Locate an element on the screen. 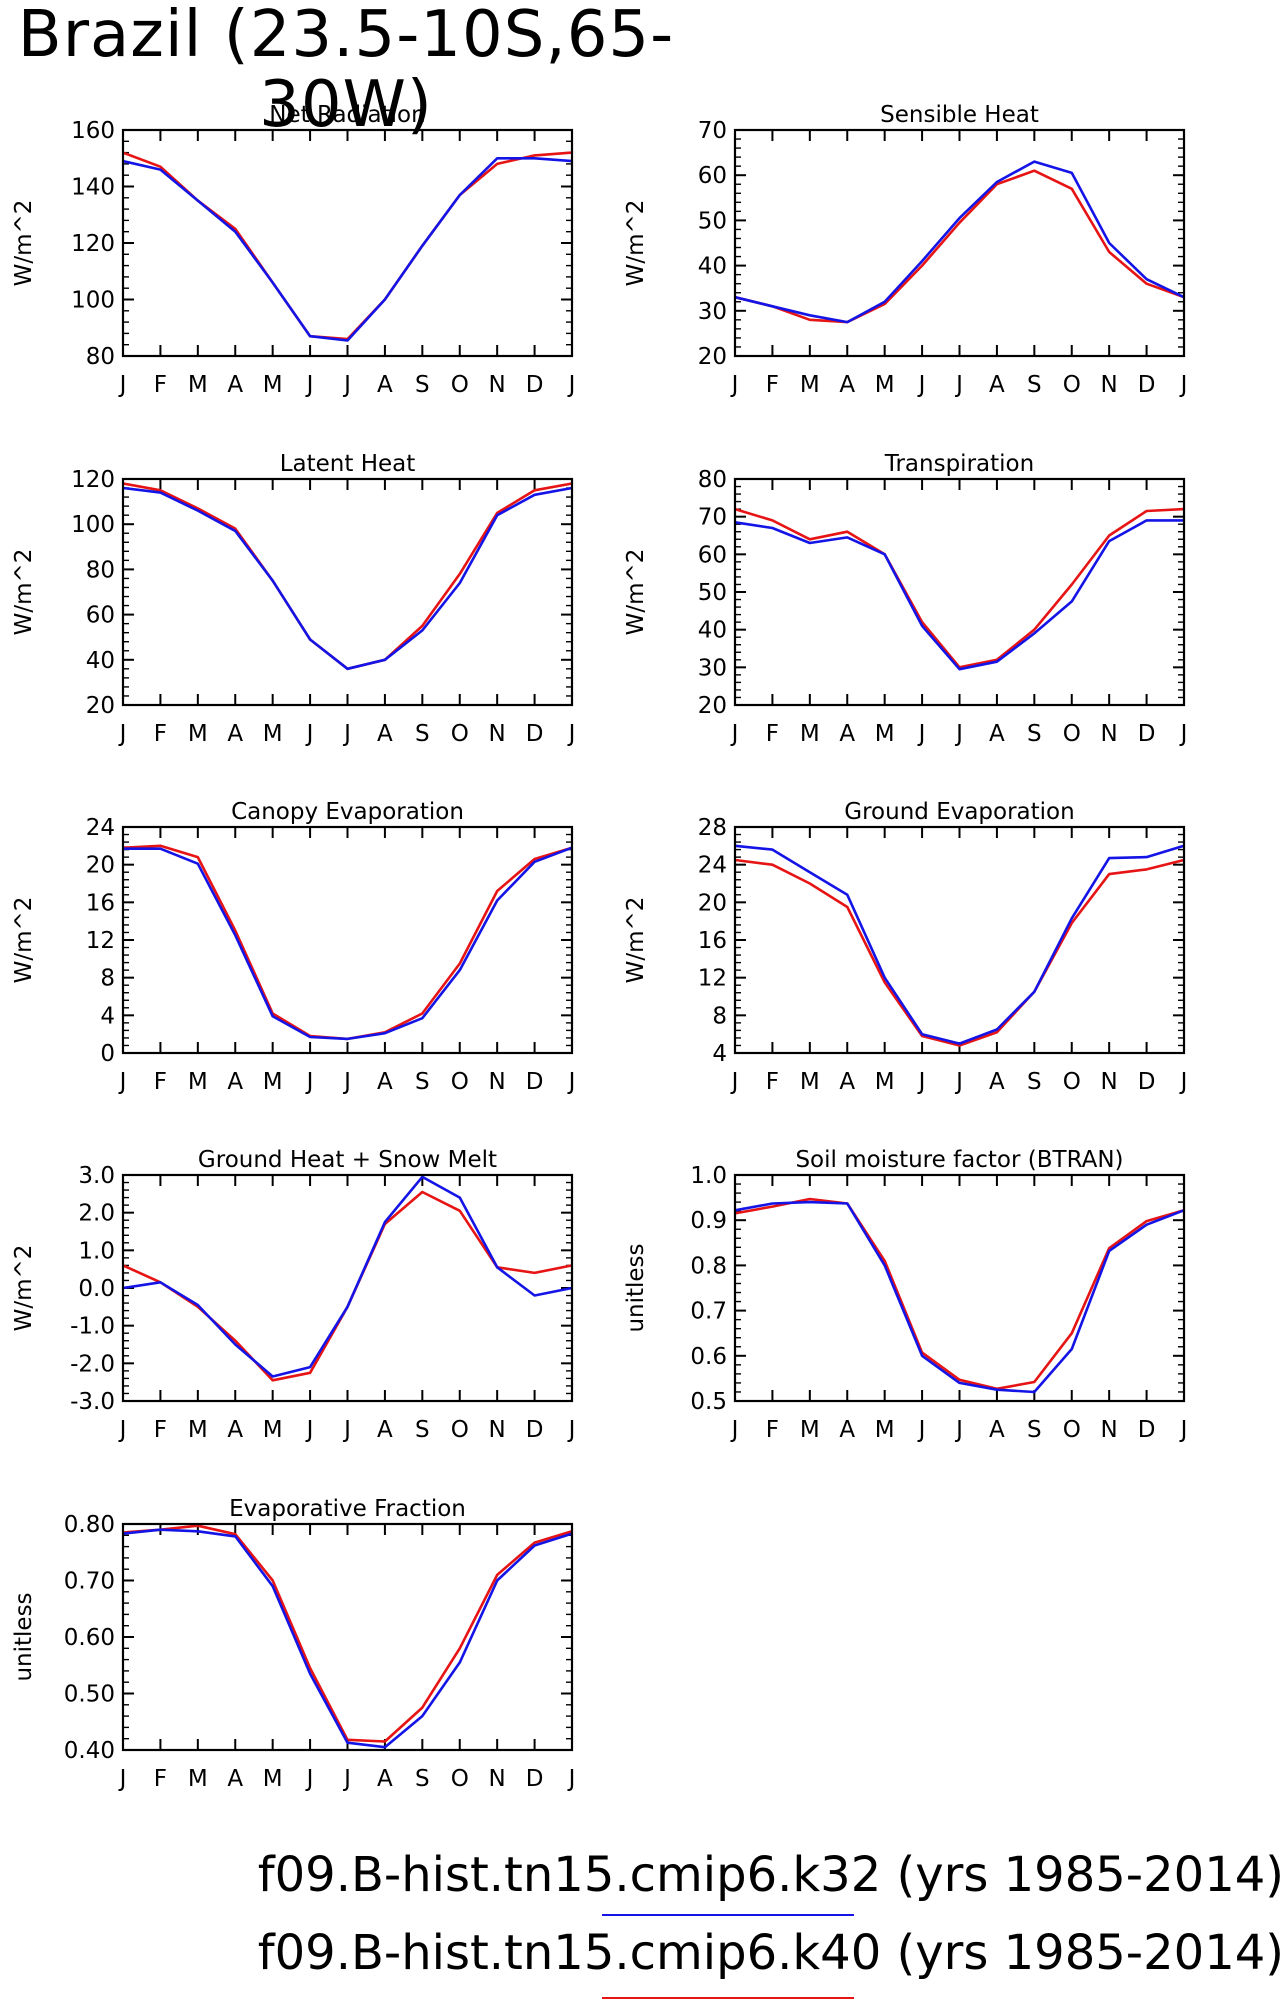 The width and height of the screenshot is (1284, 2001). y-tick-label: 0.6 is located at coordinates (708, 1357).